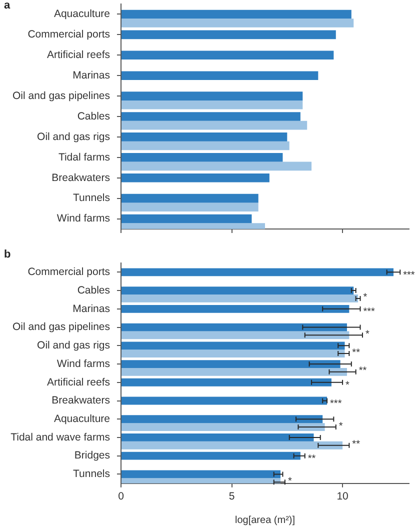  What do you see at coordinates (342, 496) in the screenshot?
I see `x-tick-label: 10` at bounding box center [342, 496].